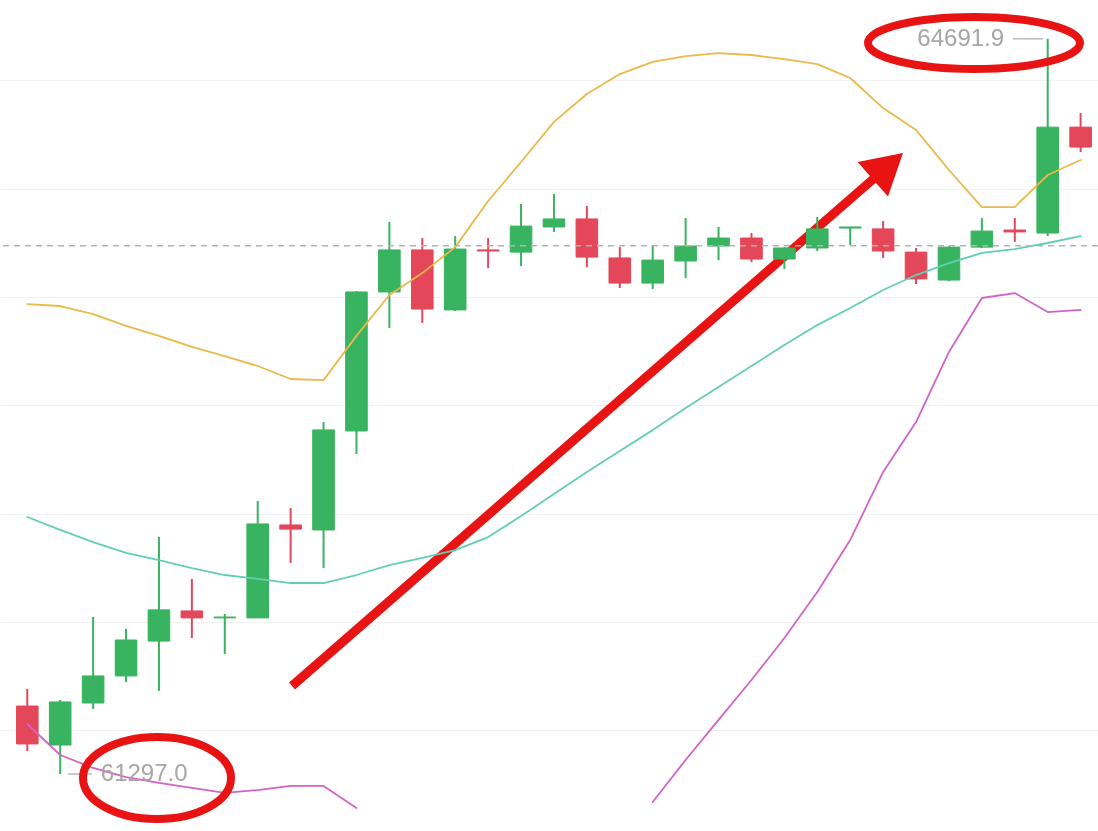 Image resolution: width=1098 pixels, height=831 pixels. I want to click on annotation: 64691.9, so click(961, 37).